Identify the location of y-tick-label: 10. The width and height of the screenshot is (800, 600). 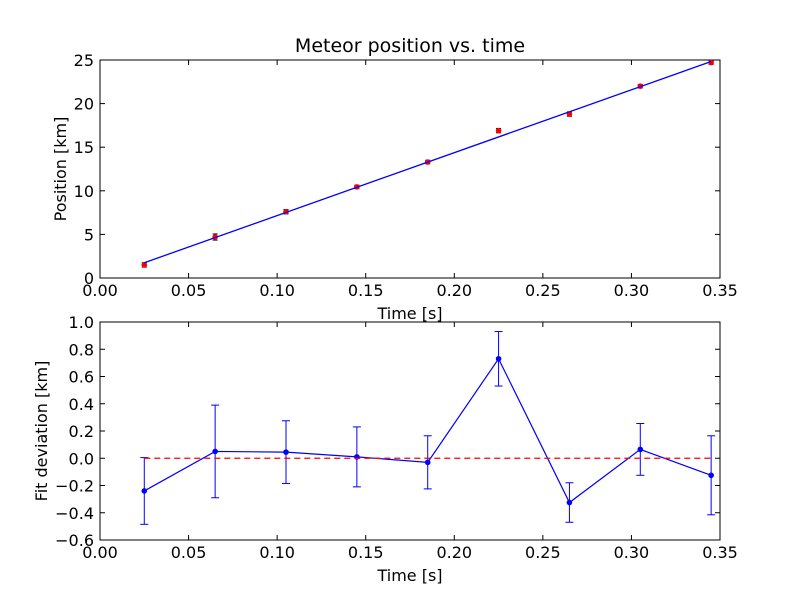
(84, 191).